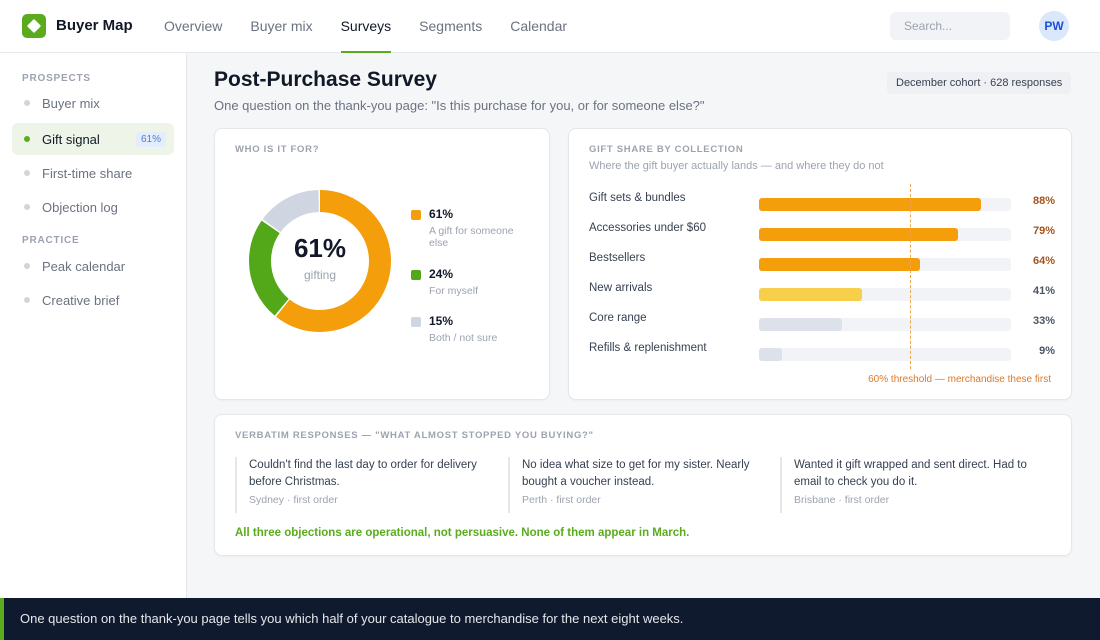 The height and width of the screenshot is (640, 1100). Describe the element at coordinates (471, 237) in the screenshot. I see `legend-desc: A gift for someone else` at that location.